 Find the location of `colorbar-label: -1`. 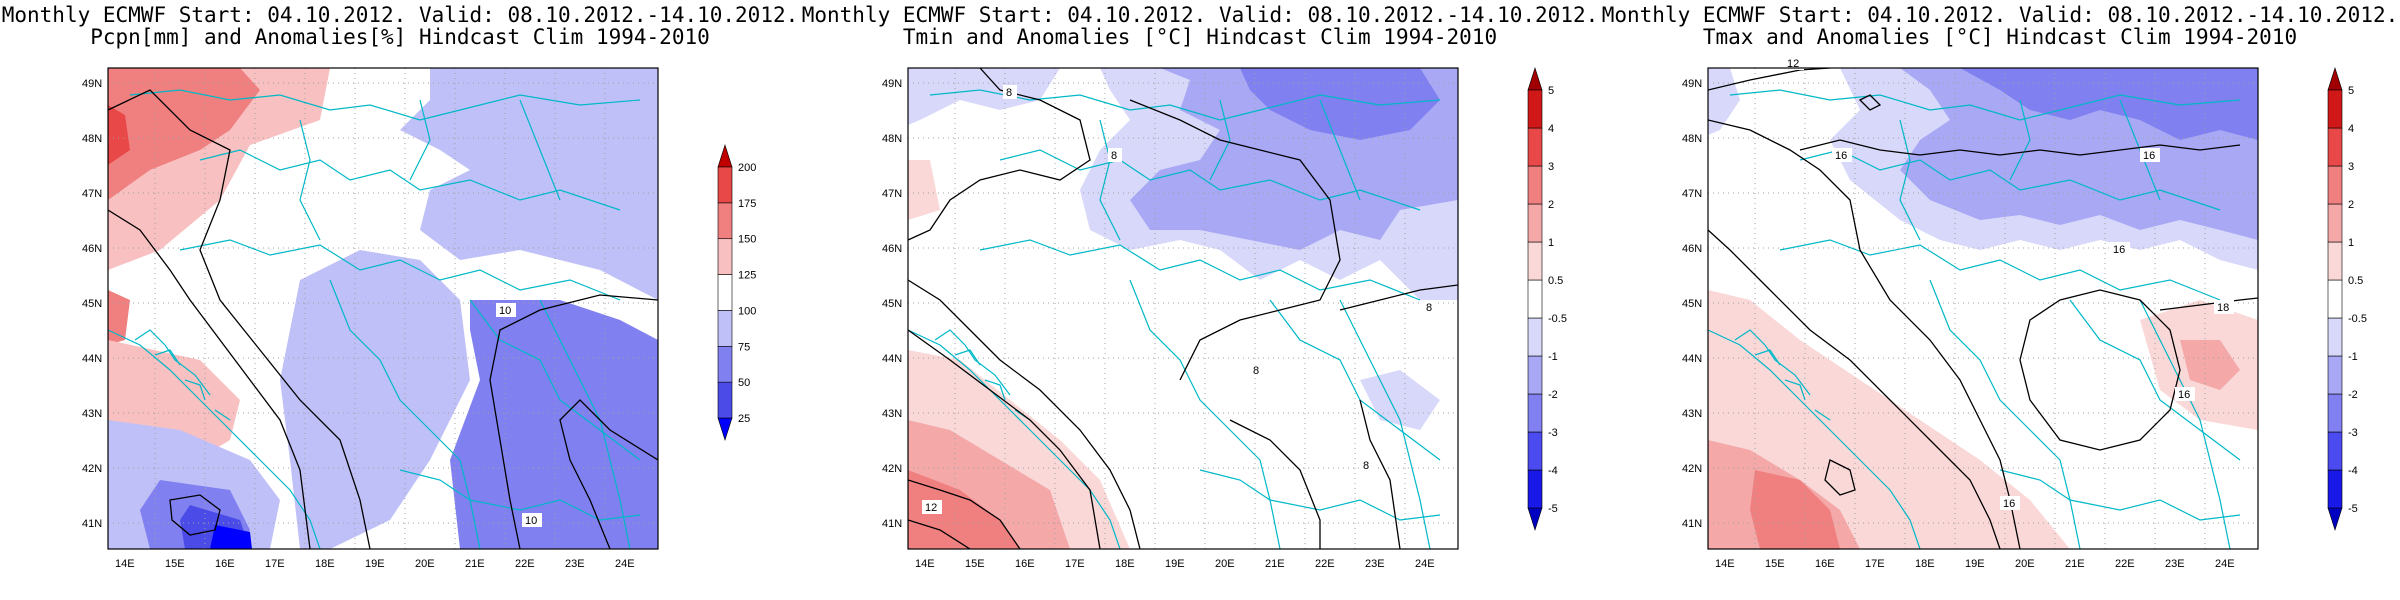

colorbar-label: -1 is located at coordinates (2353, 357).